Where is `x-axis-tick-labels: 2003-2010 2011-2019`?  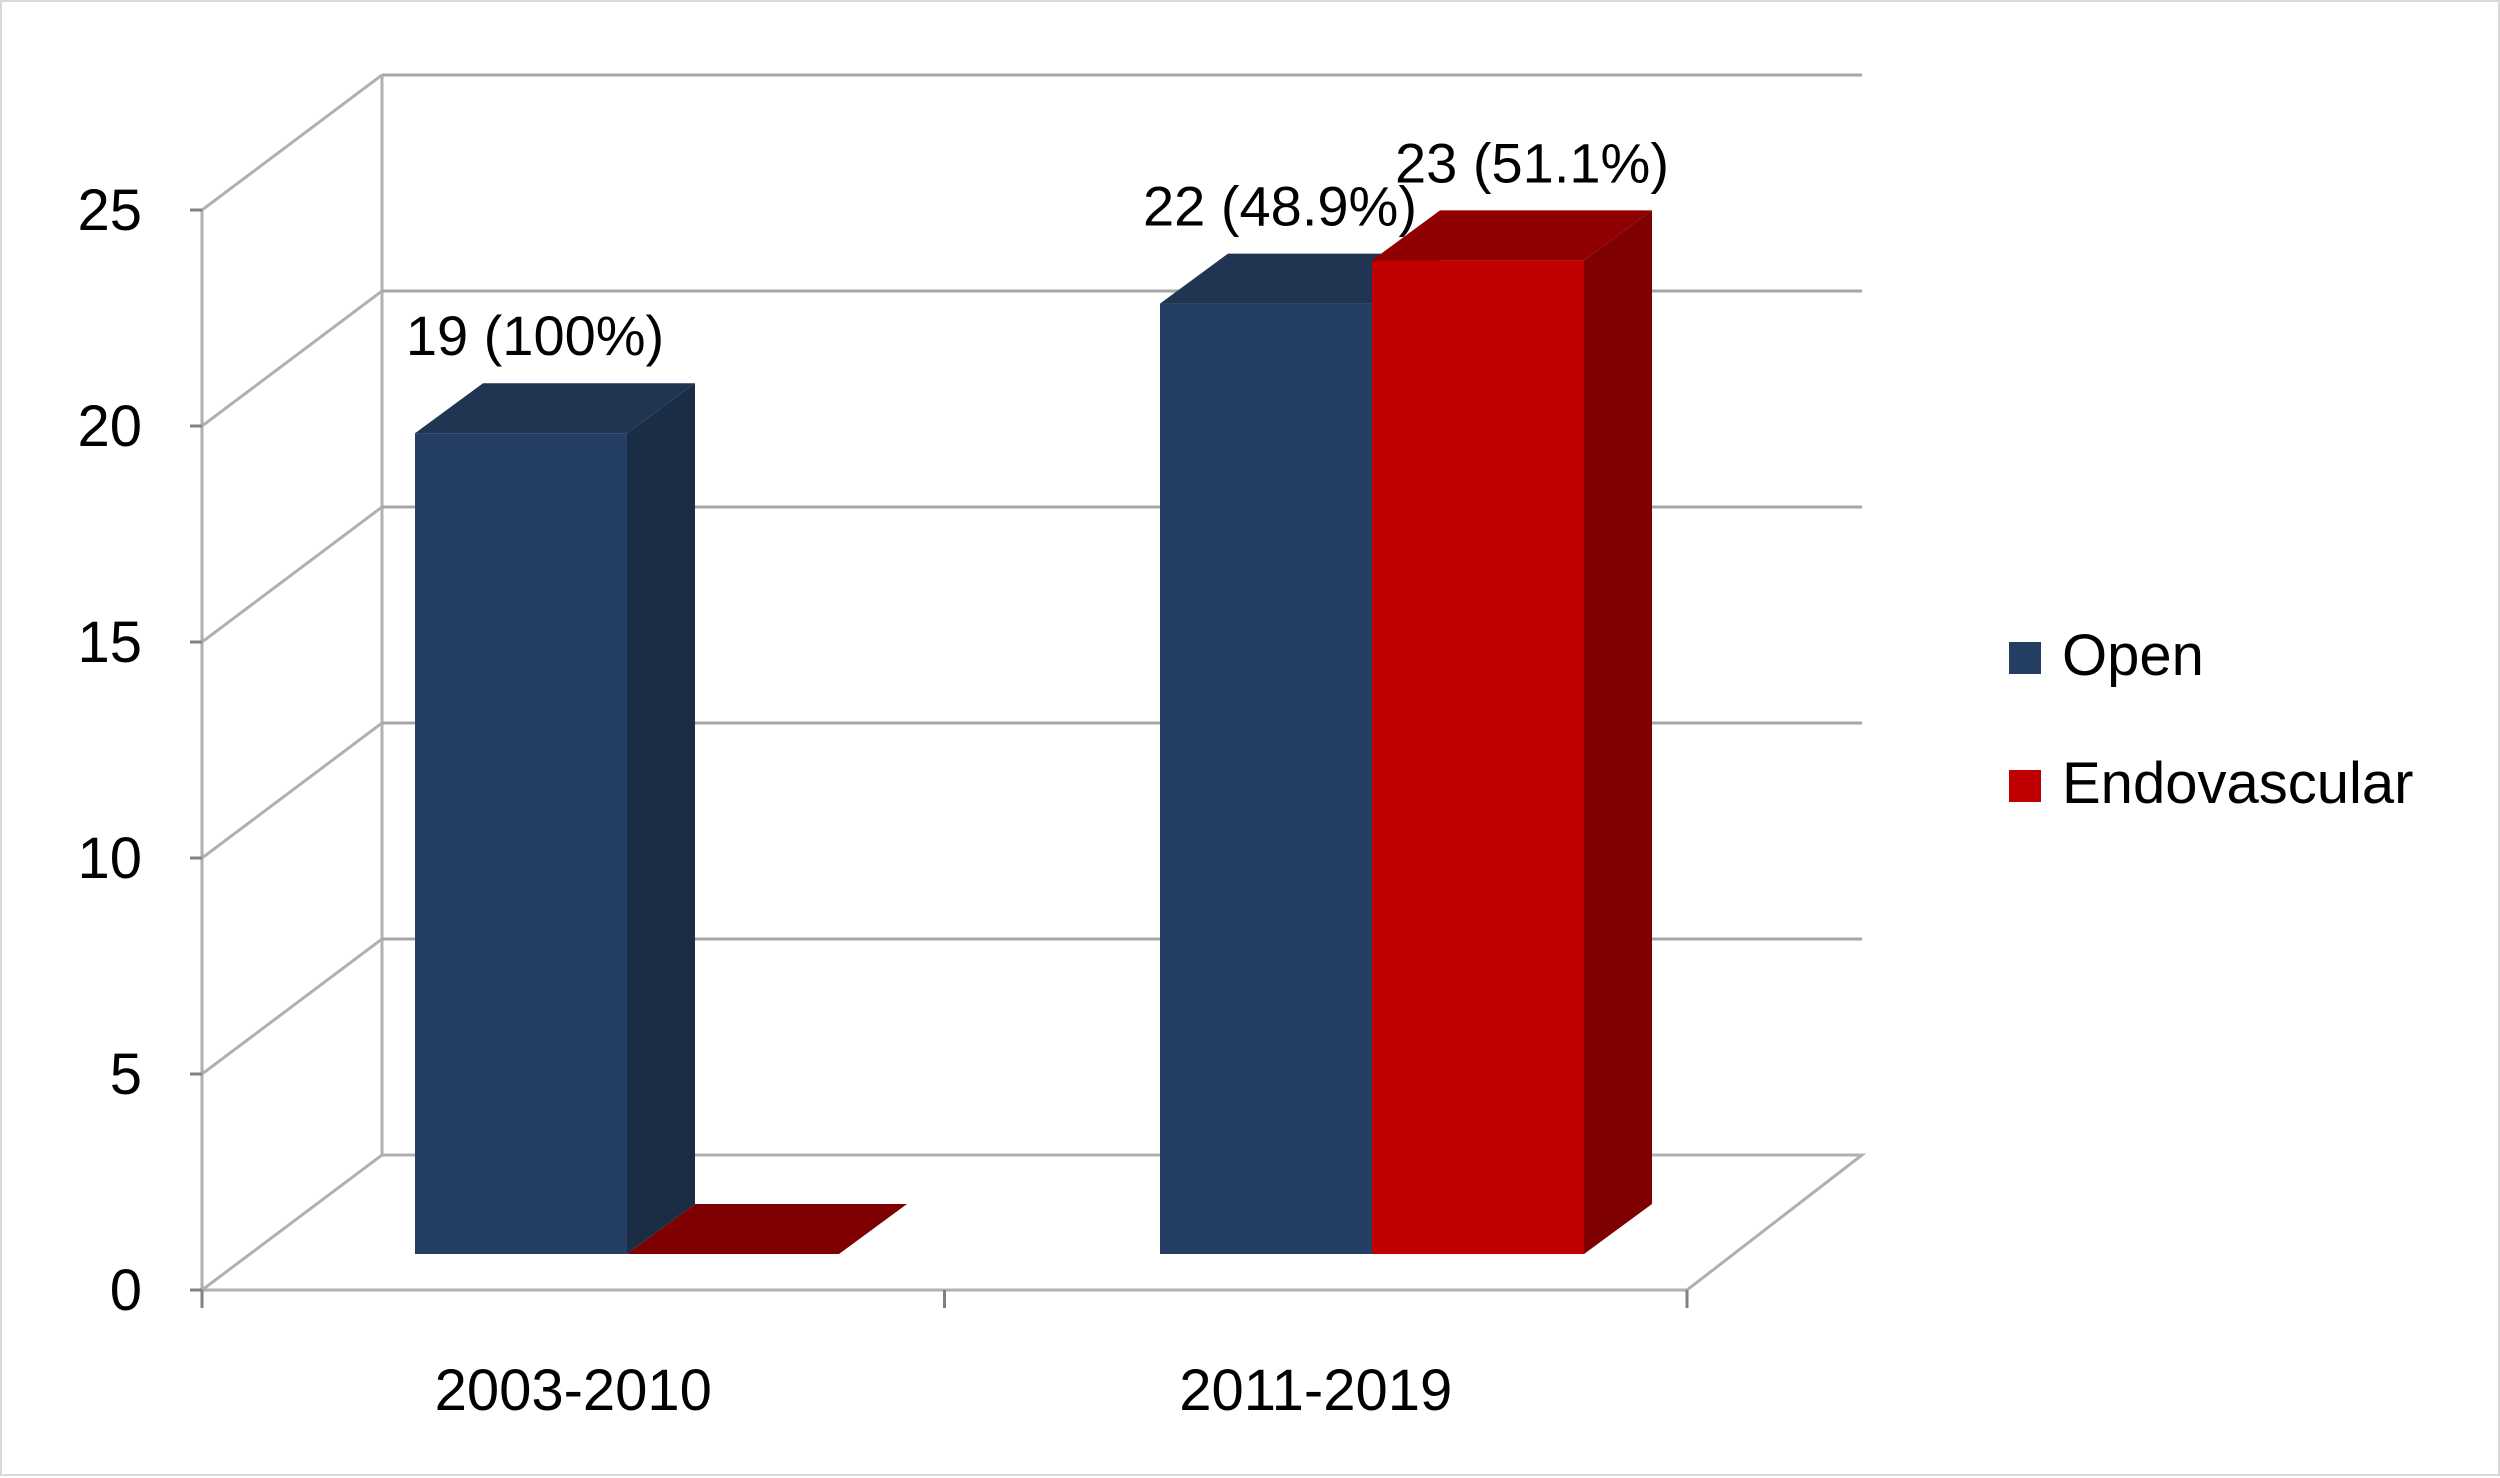 x-axis-tick-labels: 2003-2010 2011-2019 is located at coordinates (944, 1390).